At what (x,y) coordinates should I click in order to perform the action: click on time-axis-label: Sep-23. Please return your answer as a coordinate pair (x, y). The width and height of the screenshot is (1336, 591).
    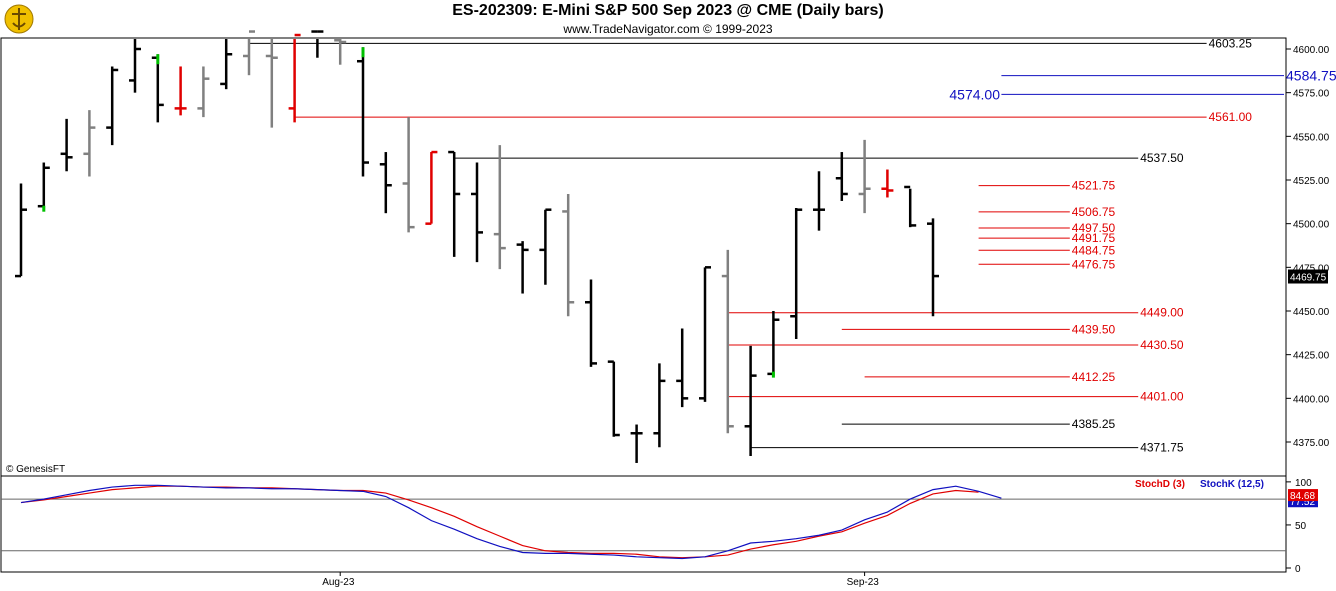
    Looking at the image, I should click on (863, 582).